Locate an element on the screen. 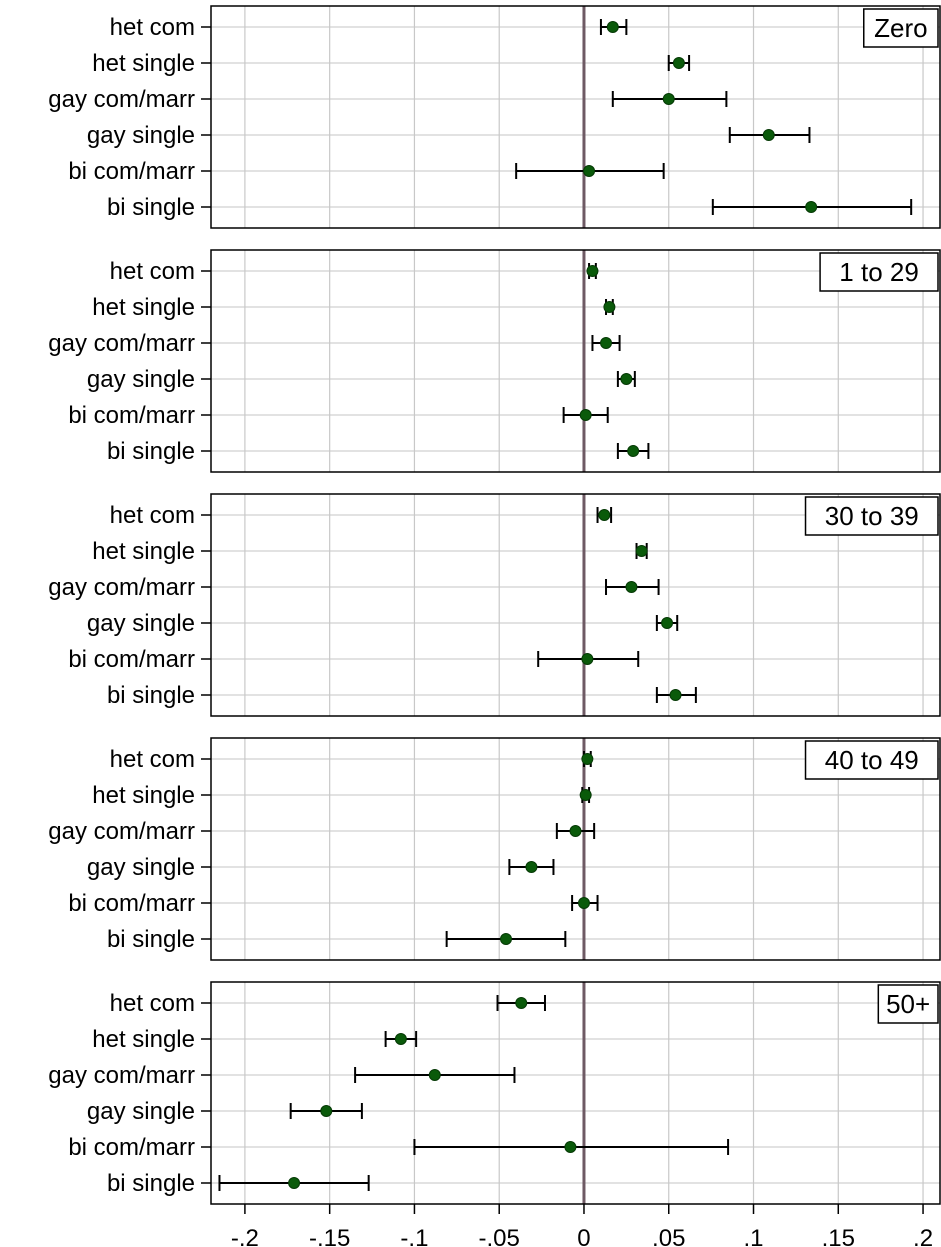 This screenshot has height=1247, width=941. x-tick-label: .15 is located at coordinates (838, 1236).